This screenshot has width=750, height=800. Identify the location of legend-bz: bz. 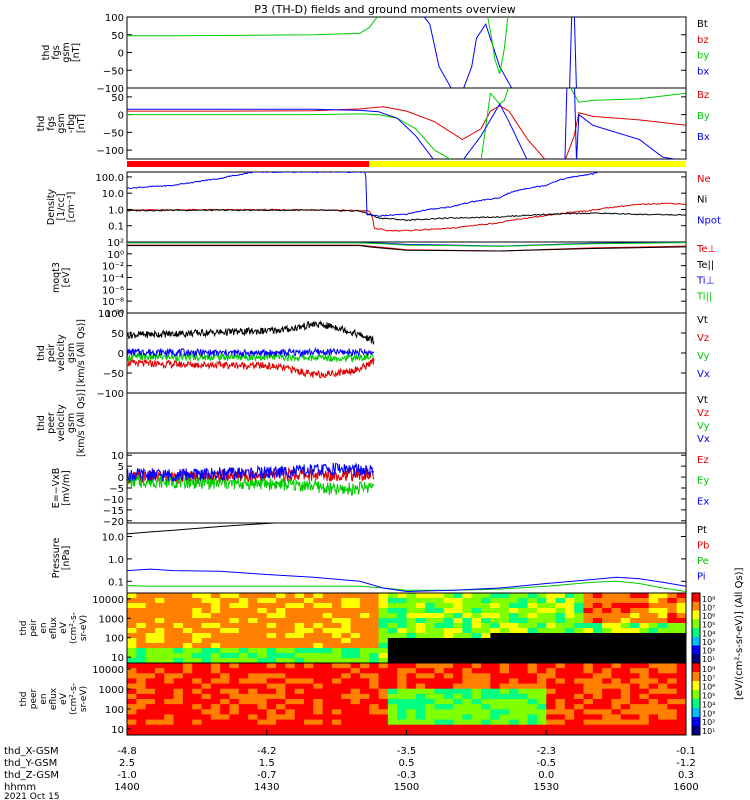
(703, 40).